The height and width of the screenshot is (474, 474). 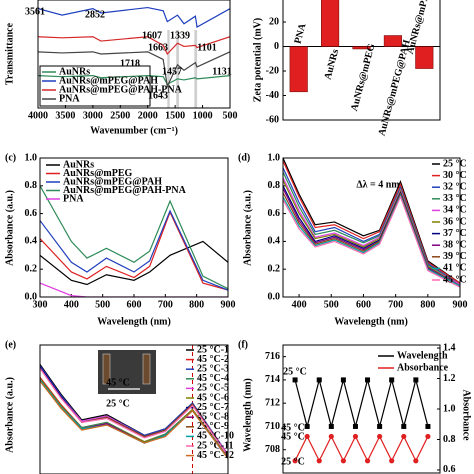 What do you see at coordinates (98, 173) in the screenshot?
I see `legend-label: AuNRs@mPEG` at bounding box center [98, 173].